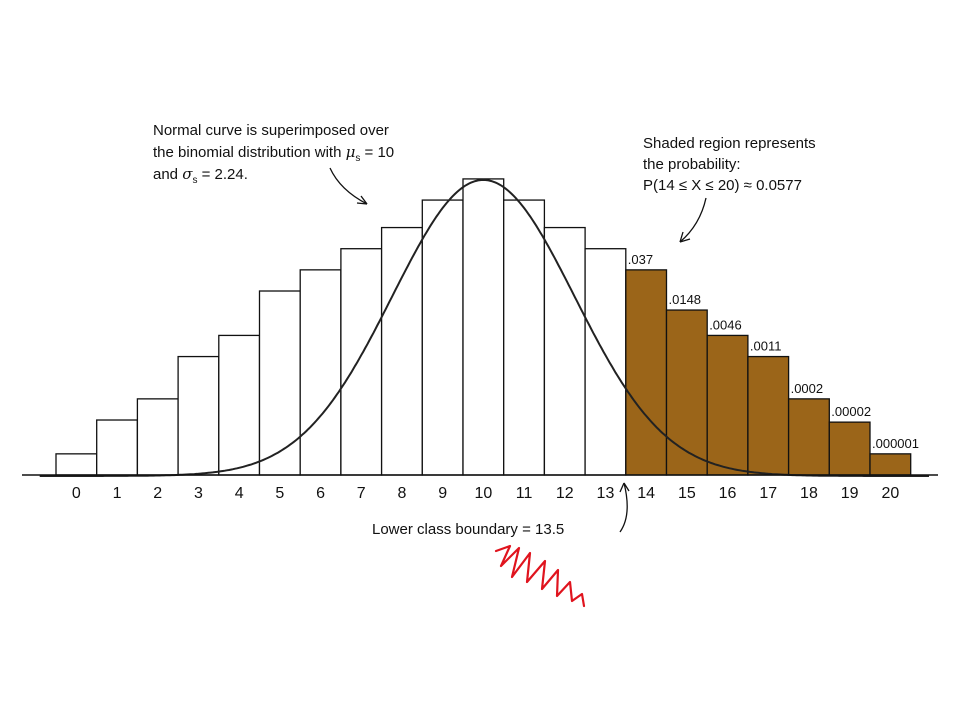 Image resolution: width=960 pixels, height=720 pixels. Describe the element at coordinates (377, 152) in the screenshot. I see `mu-value: = 10` at that location.